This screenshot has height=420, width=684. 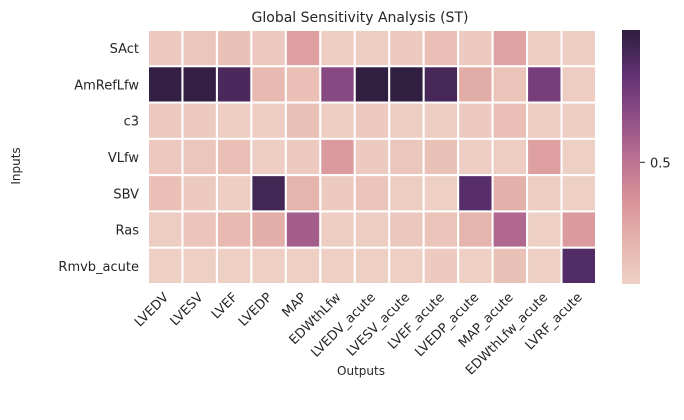 I want to click on y-tick-label: SBV, so click(x=126, y=194).